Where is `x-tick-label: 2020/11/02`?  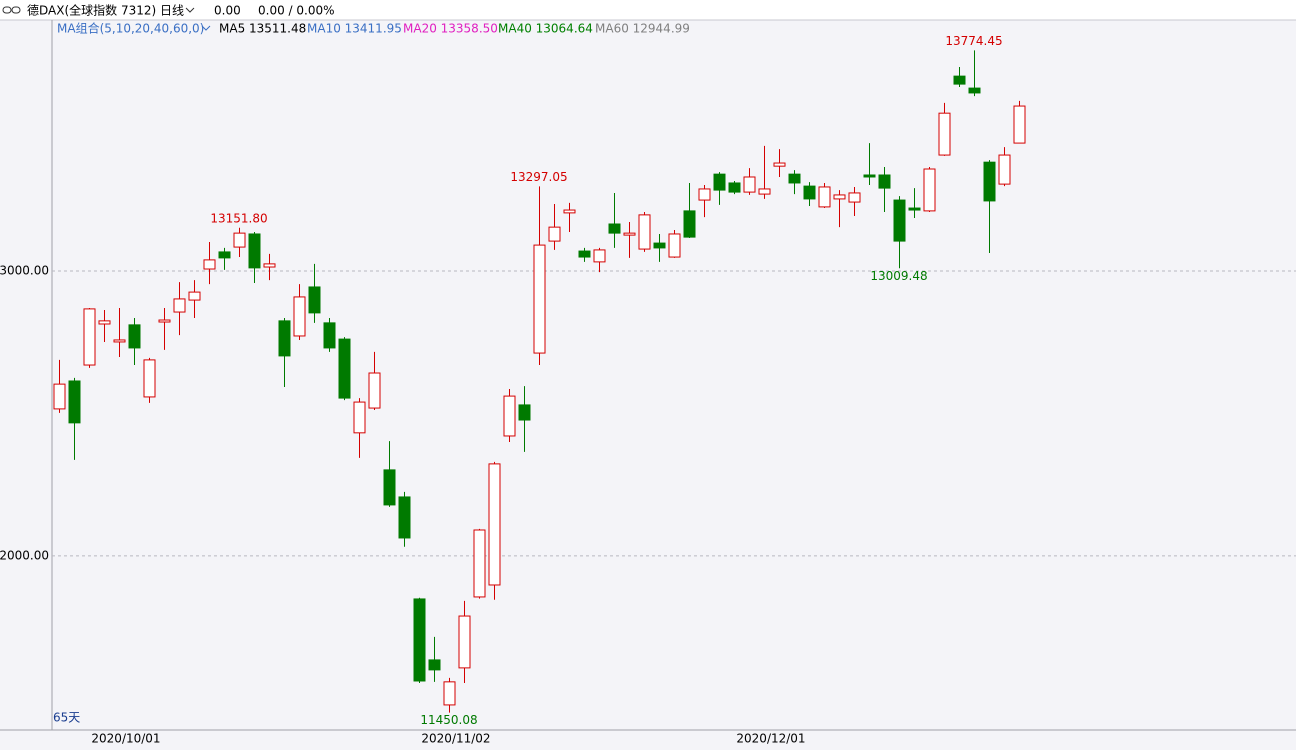
x-tick-label: 2020/11/02 is located at coordinates (455, 739).